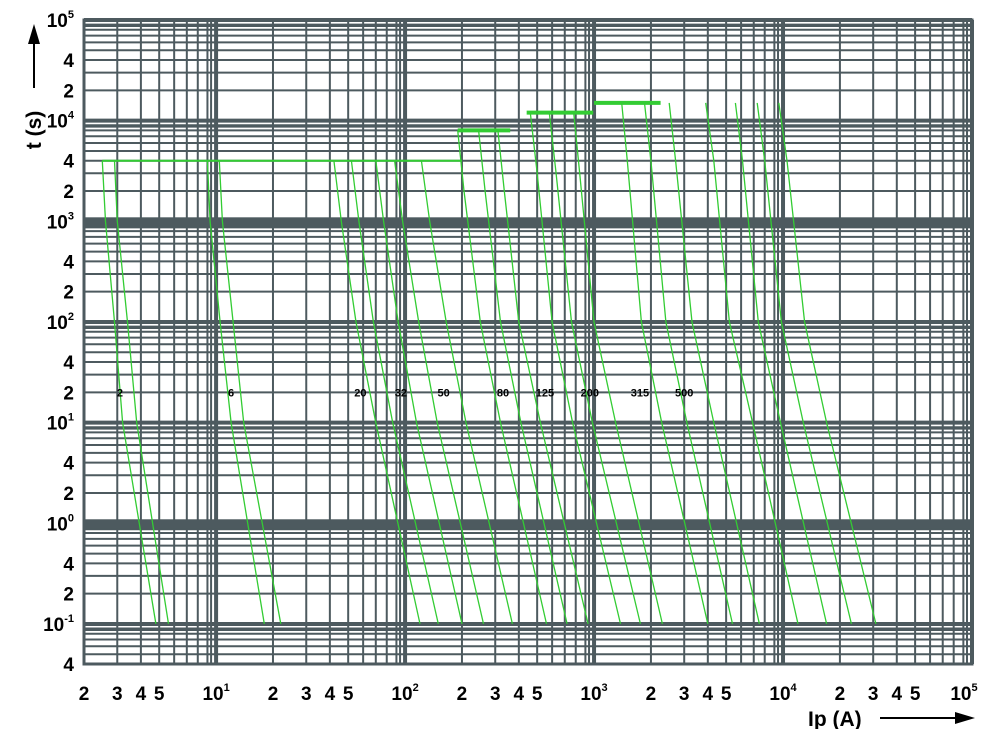  I want to click on y-tick-label: 10⁵, so click(60, 20).